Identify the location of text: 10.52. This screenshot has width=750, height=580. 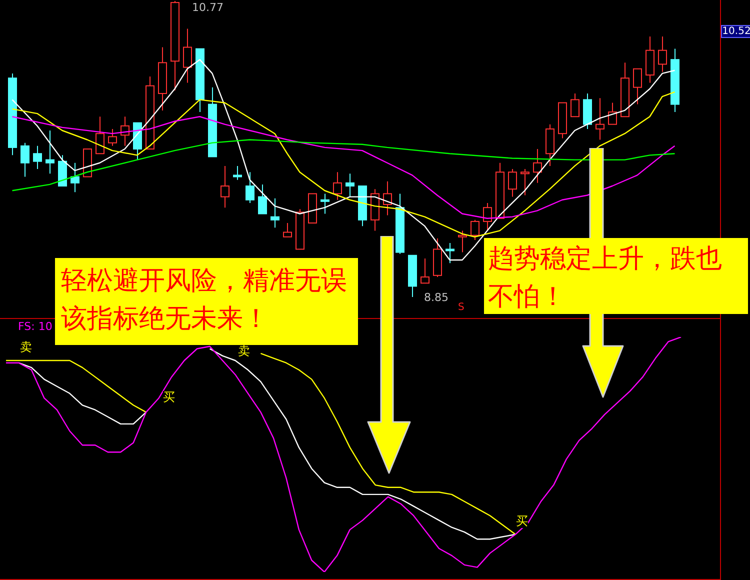
(735, 31).